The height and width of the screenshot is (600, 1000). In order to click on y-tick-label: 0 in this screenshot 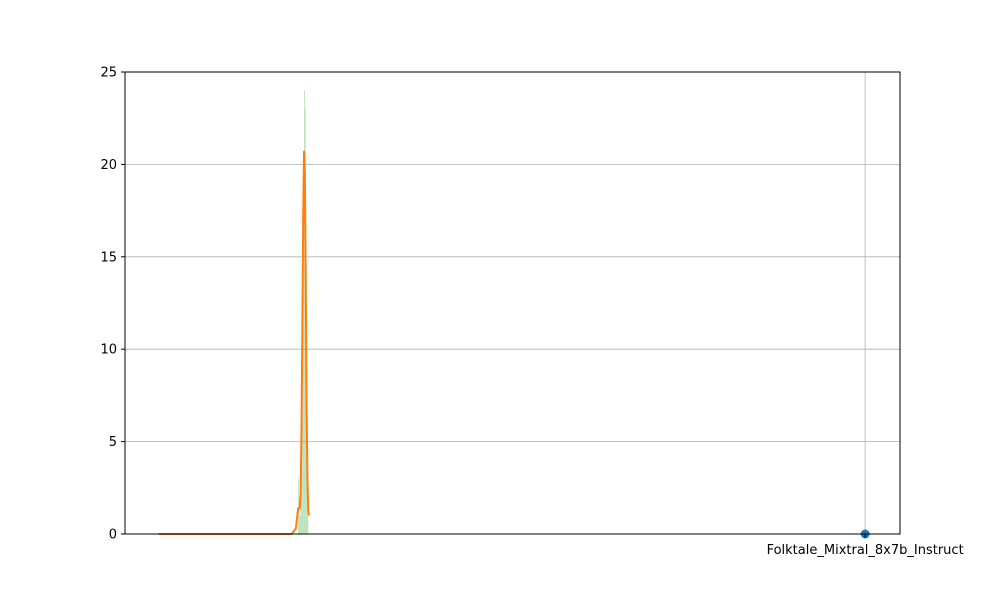, I will do `click(113, 535)`.